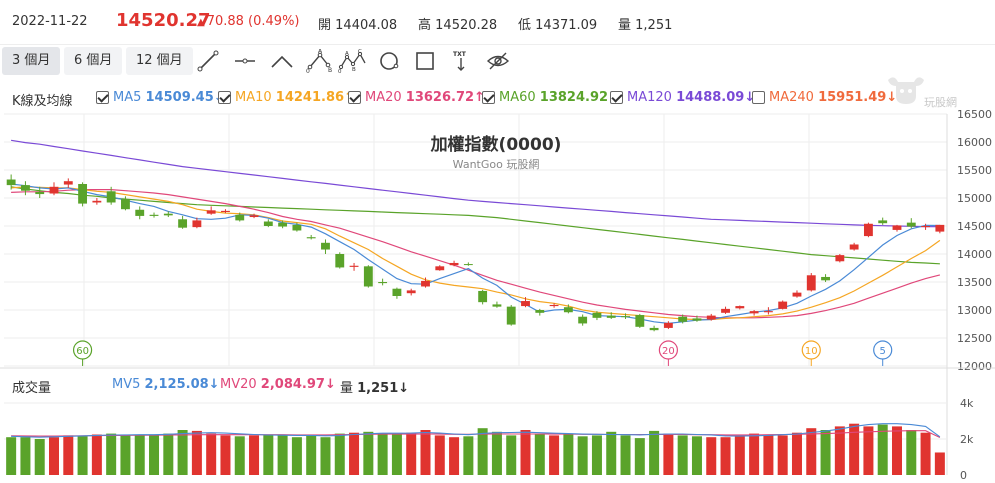 The height and width of the screenshot is (483, 995). What do you see at coordinates (488, 97) in the screenshot?
I see `ma-checkbox-ma60` at bounding box center [488, 97].